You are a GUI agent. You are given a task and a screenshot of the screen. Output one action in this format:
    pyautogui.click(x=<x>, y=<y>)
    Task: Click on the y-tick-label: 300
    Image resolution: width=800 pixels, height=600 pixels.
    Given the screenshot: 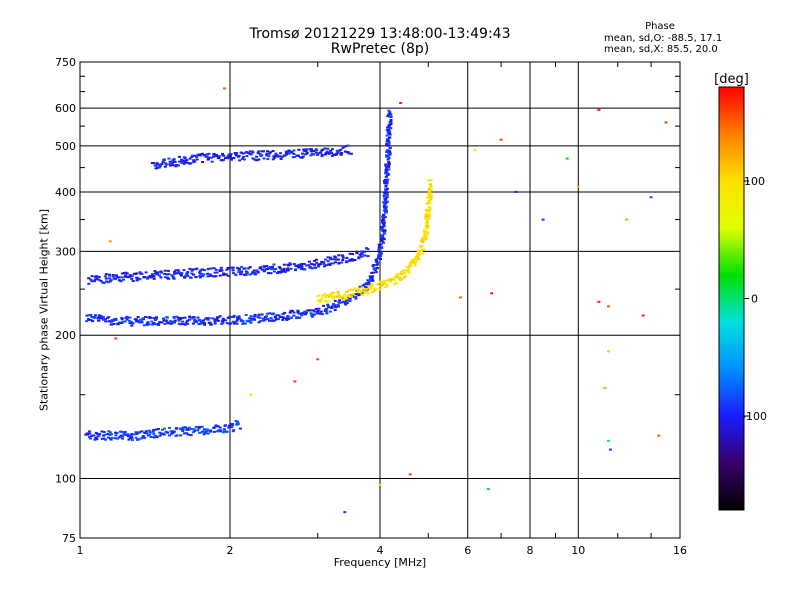 What is the action you would take?
    pyautogui.click(x=65, y=251)
    